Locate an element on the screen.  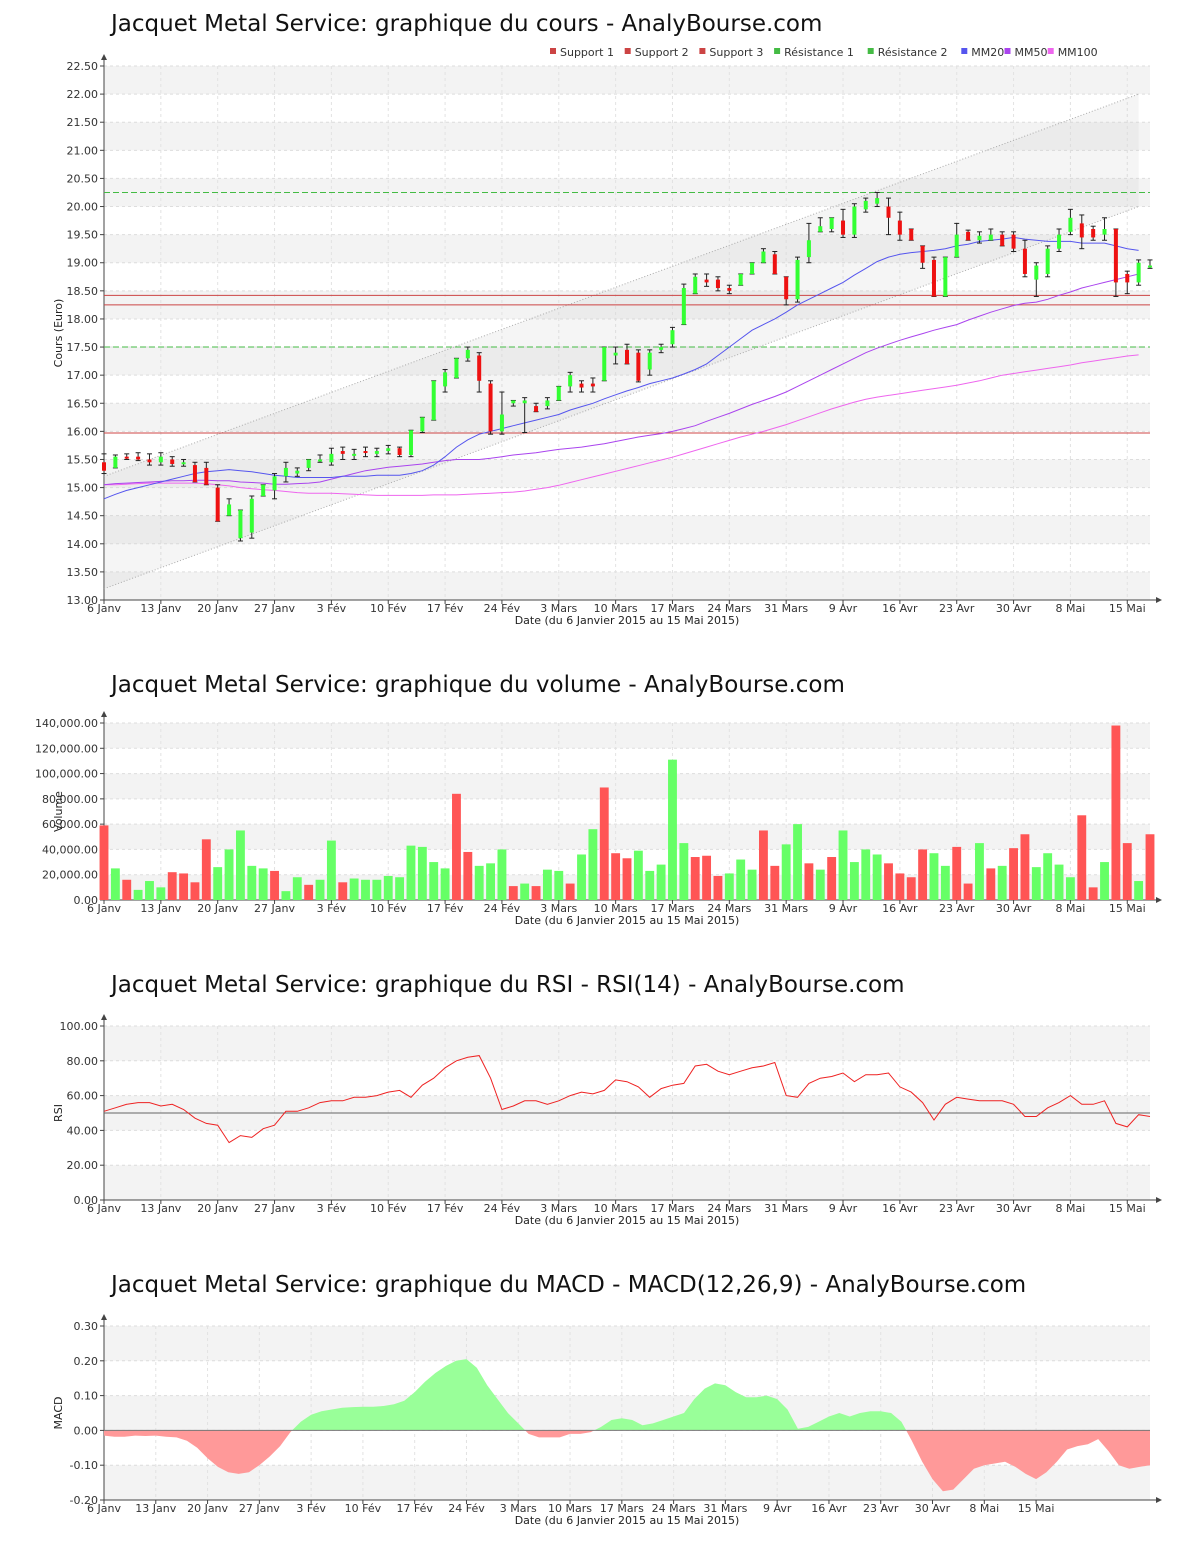
volume-ytick-label: 20,000.00 is located at coordinates (70, 875).